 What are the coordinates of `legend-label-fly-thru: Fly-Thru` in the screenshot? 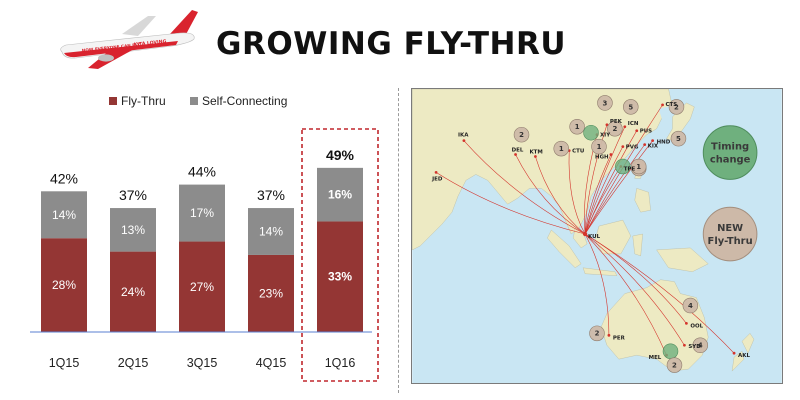 It's located at (143, 101).